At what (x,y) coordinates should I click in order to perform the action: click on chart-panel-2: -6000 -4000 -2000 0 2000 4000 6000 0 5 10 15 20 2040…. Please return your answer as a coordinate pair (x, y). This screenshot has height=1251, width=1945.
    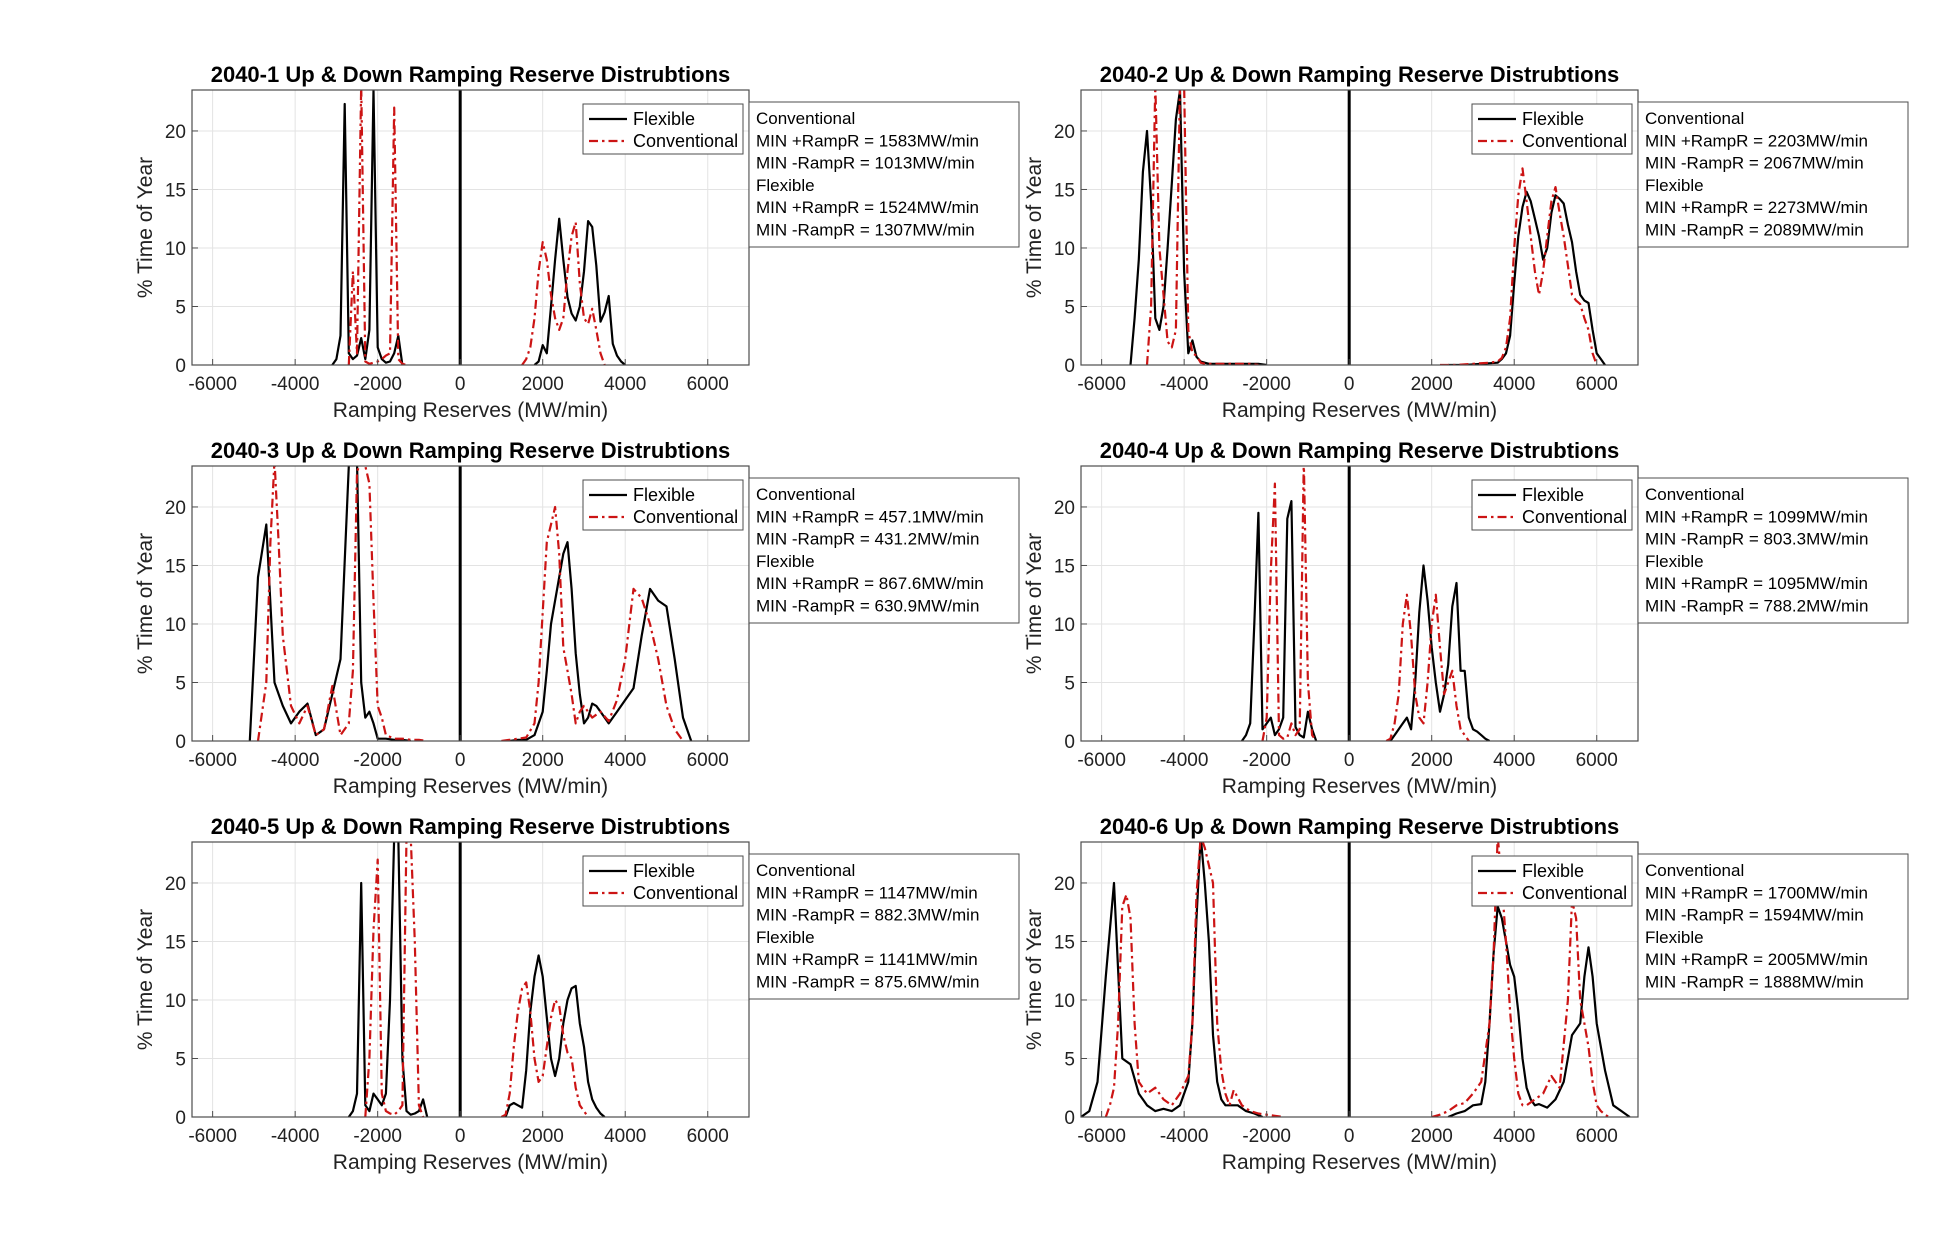
    Looking at the image, I should click on (1466, 242).